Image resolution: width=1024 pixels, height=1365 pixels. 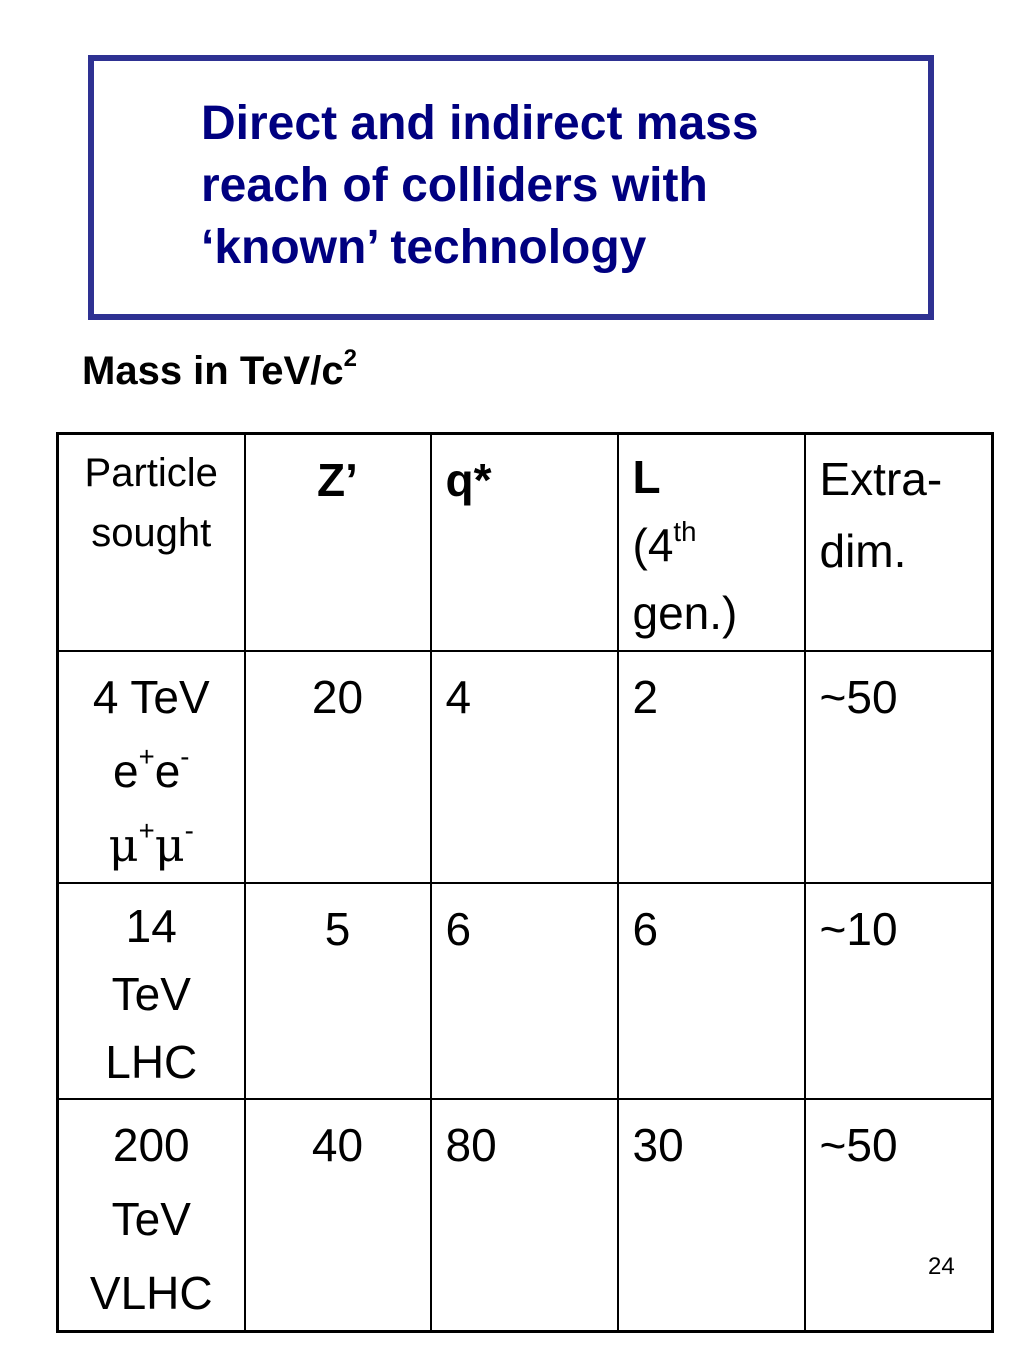 I want to click on header-l-label: L, so click(x=646, y=477).